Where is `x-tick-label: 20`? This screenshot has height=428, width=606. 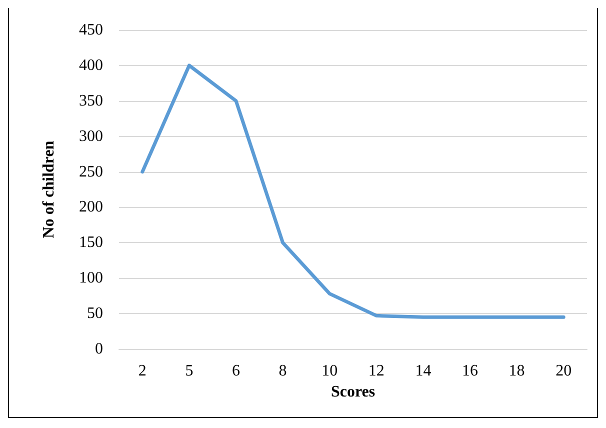 x-tick-label: 20 is located at coordinates (564, 371).